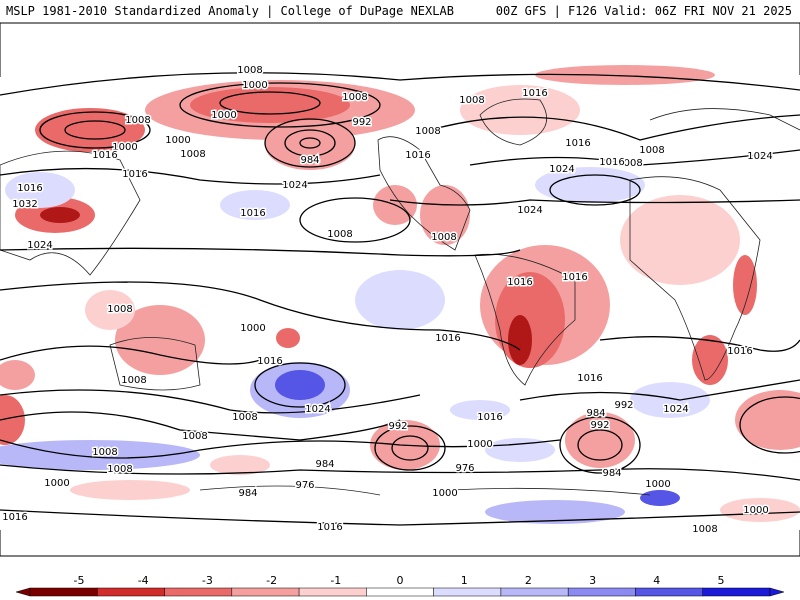  What do you see at coordinates (24, 204) in the screenshot?
I see `isobar-label: 1032` at bounding box center [24, 204].